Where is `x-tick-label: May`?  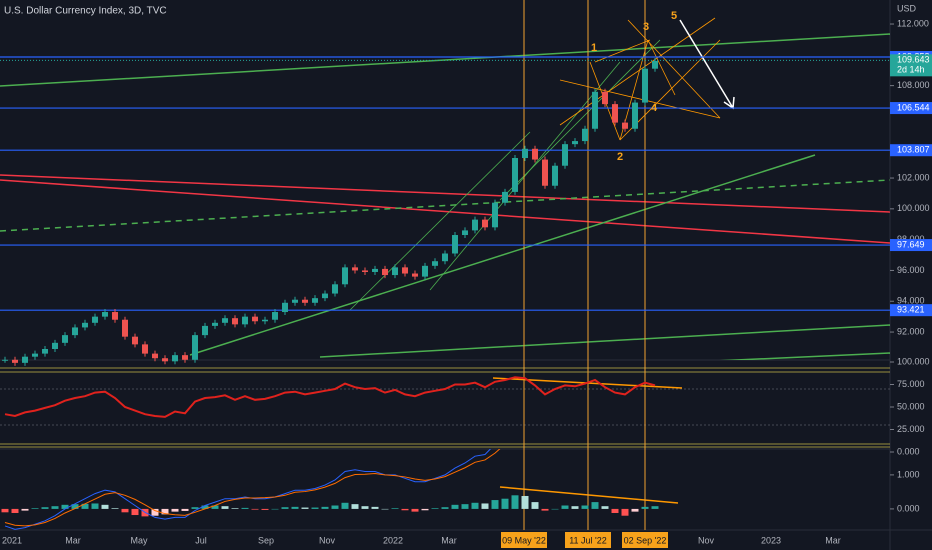
x-tick-label: May is located at coordinates (139, 540).